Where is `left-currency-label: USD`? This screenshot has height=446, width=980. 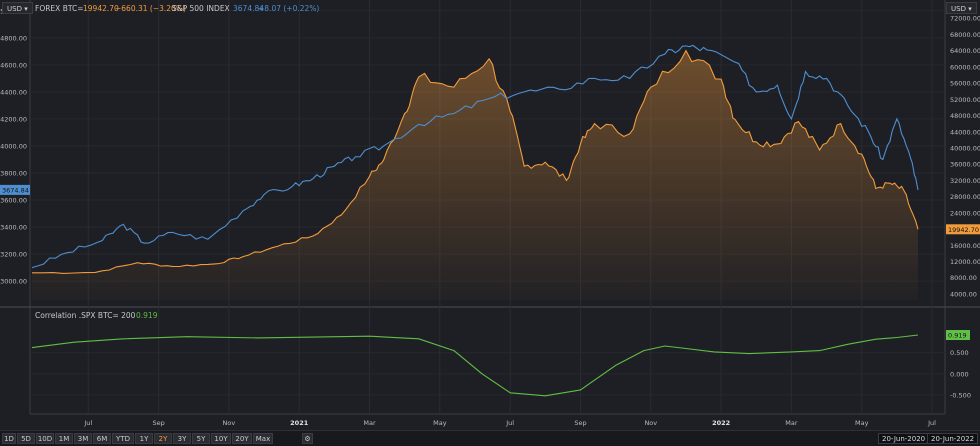
left-currency-label: USD is located at coordinates (14, 9).